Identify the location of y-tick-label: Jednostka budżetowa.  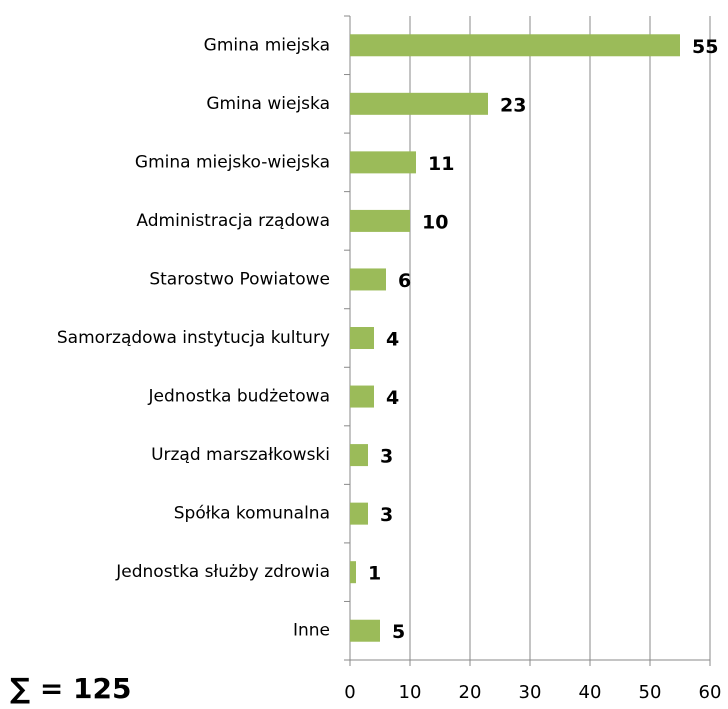
(239, 397).